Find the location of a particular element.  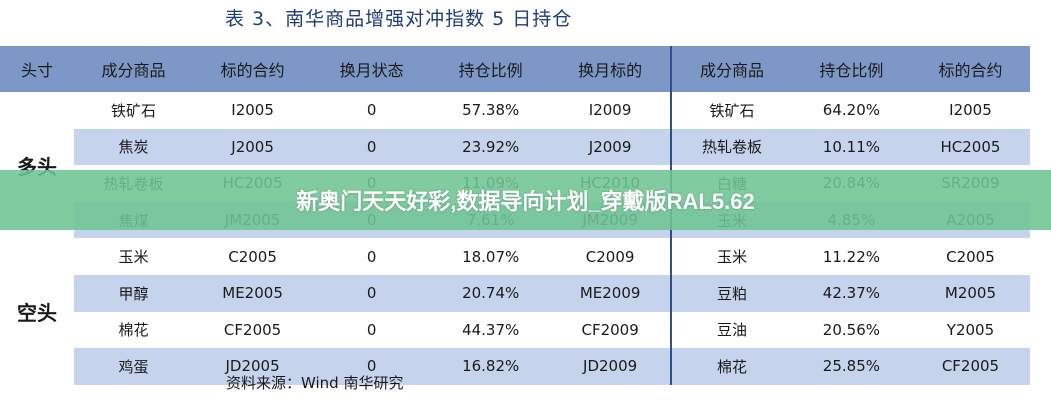

table-cell: 20.56% is located at coordinates (851, 330).